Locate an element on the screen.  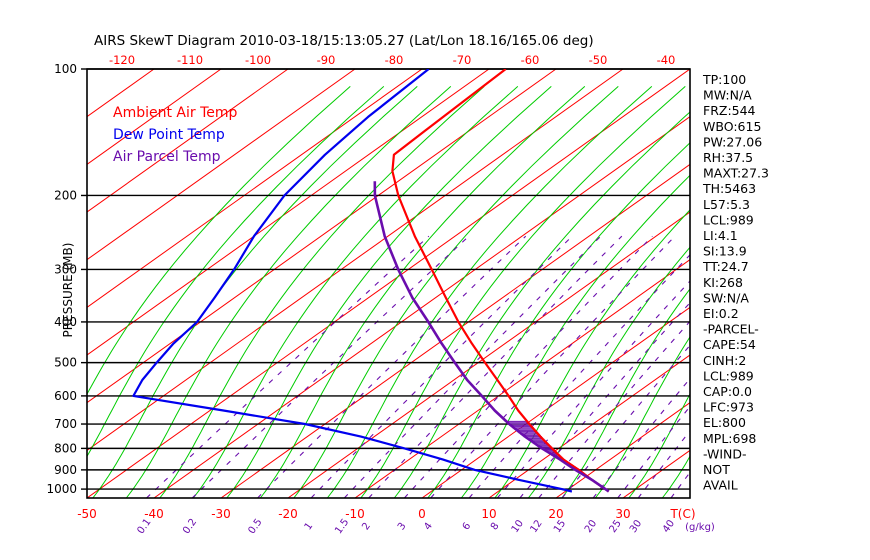
index-th-5463: TH:5463 is located at coordinates (729, 188).